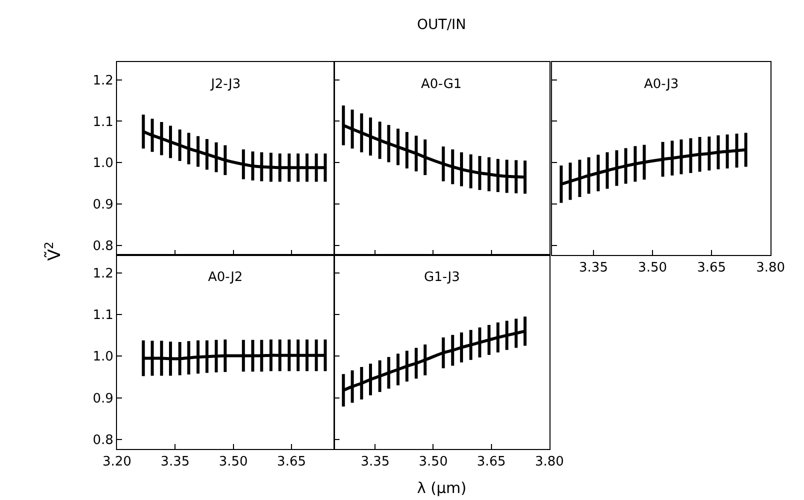 The image size is (804, 500). What do you see at coordinates (225, 277) in the screenshot?
I see `text: A0-J2` at bounding box center [225, 277].